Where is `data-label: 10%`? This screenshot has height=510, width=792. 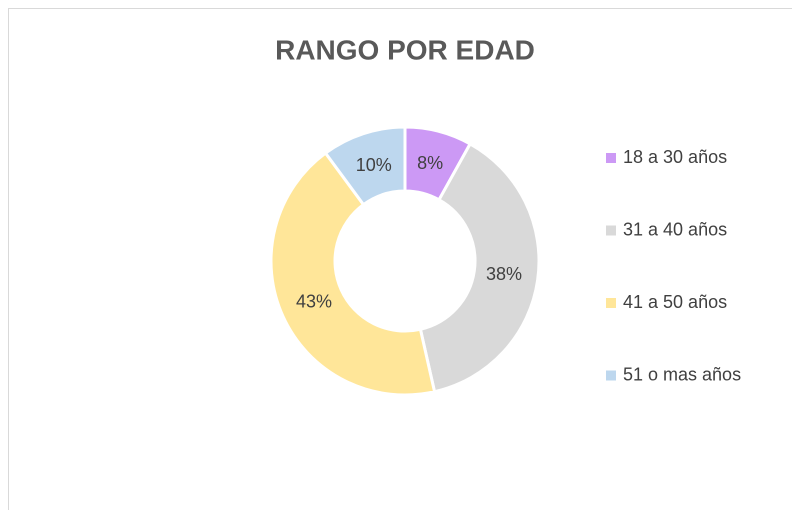 data-label: 10% is located at coordinates (374, 165).